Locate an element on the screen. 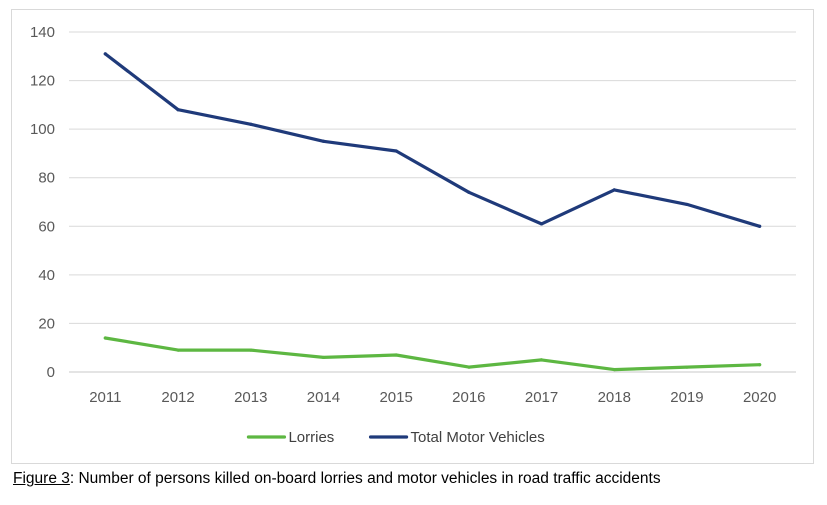 The height and width of the screenshot is (505, 827). x-tick-label: 2013 is located at coordinates (250, 397).